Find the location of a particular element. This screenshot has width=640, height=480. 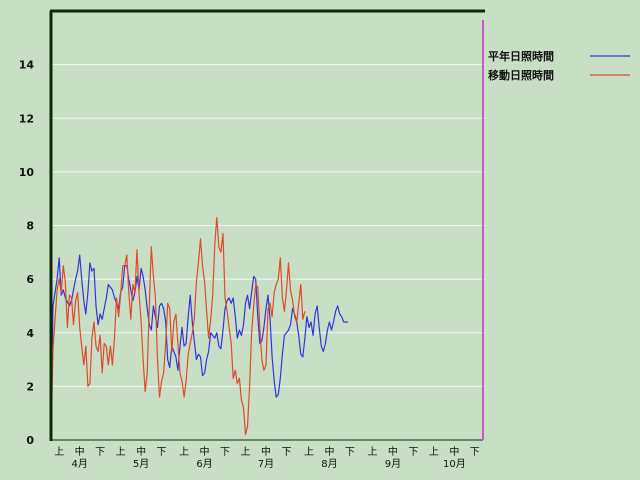

y-tick-label: 4 is located at coordinates (30, 333).